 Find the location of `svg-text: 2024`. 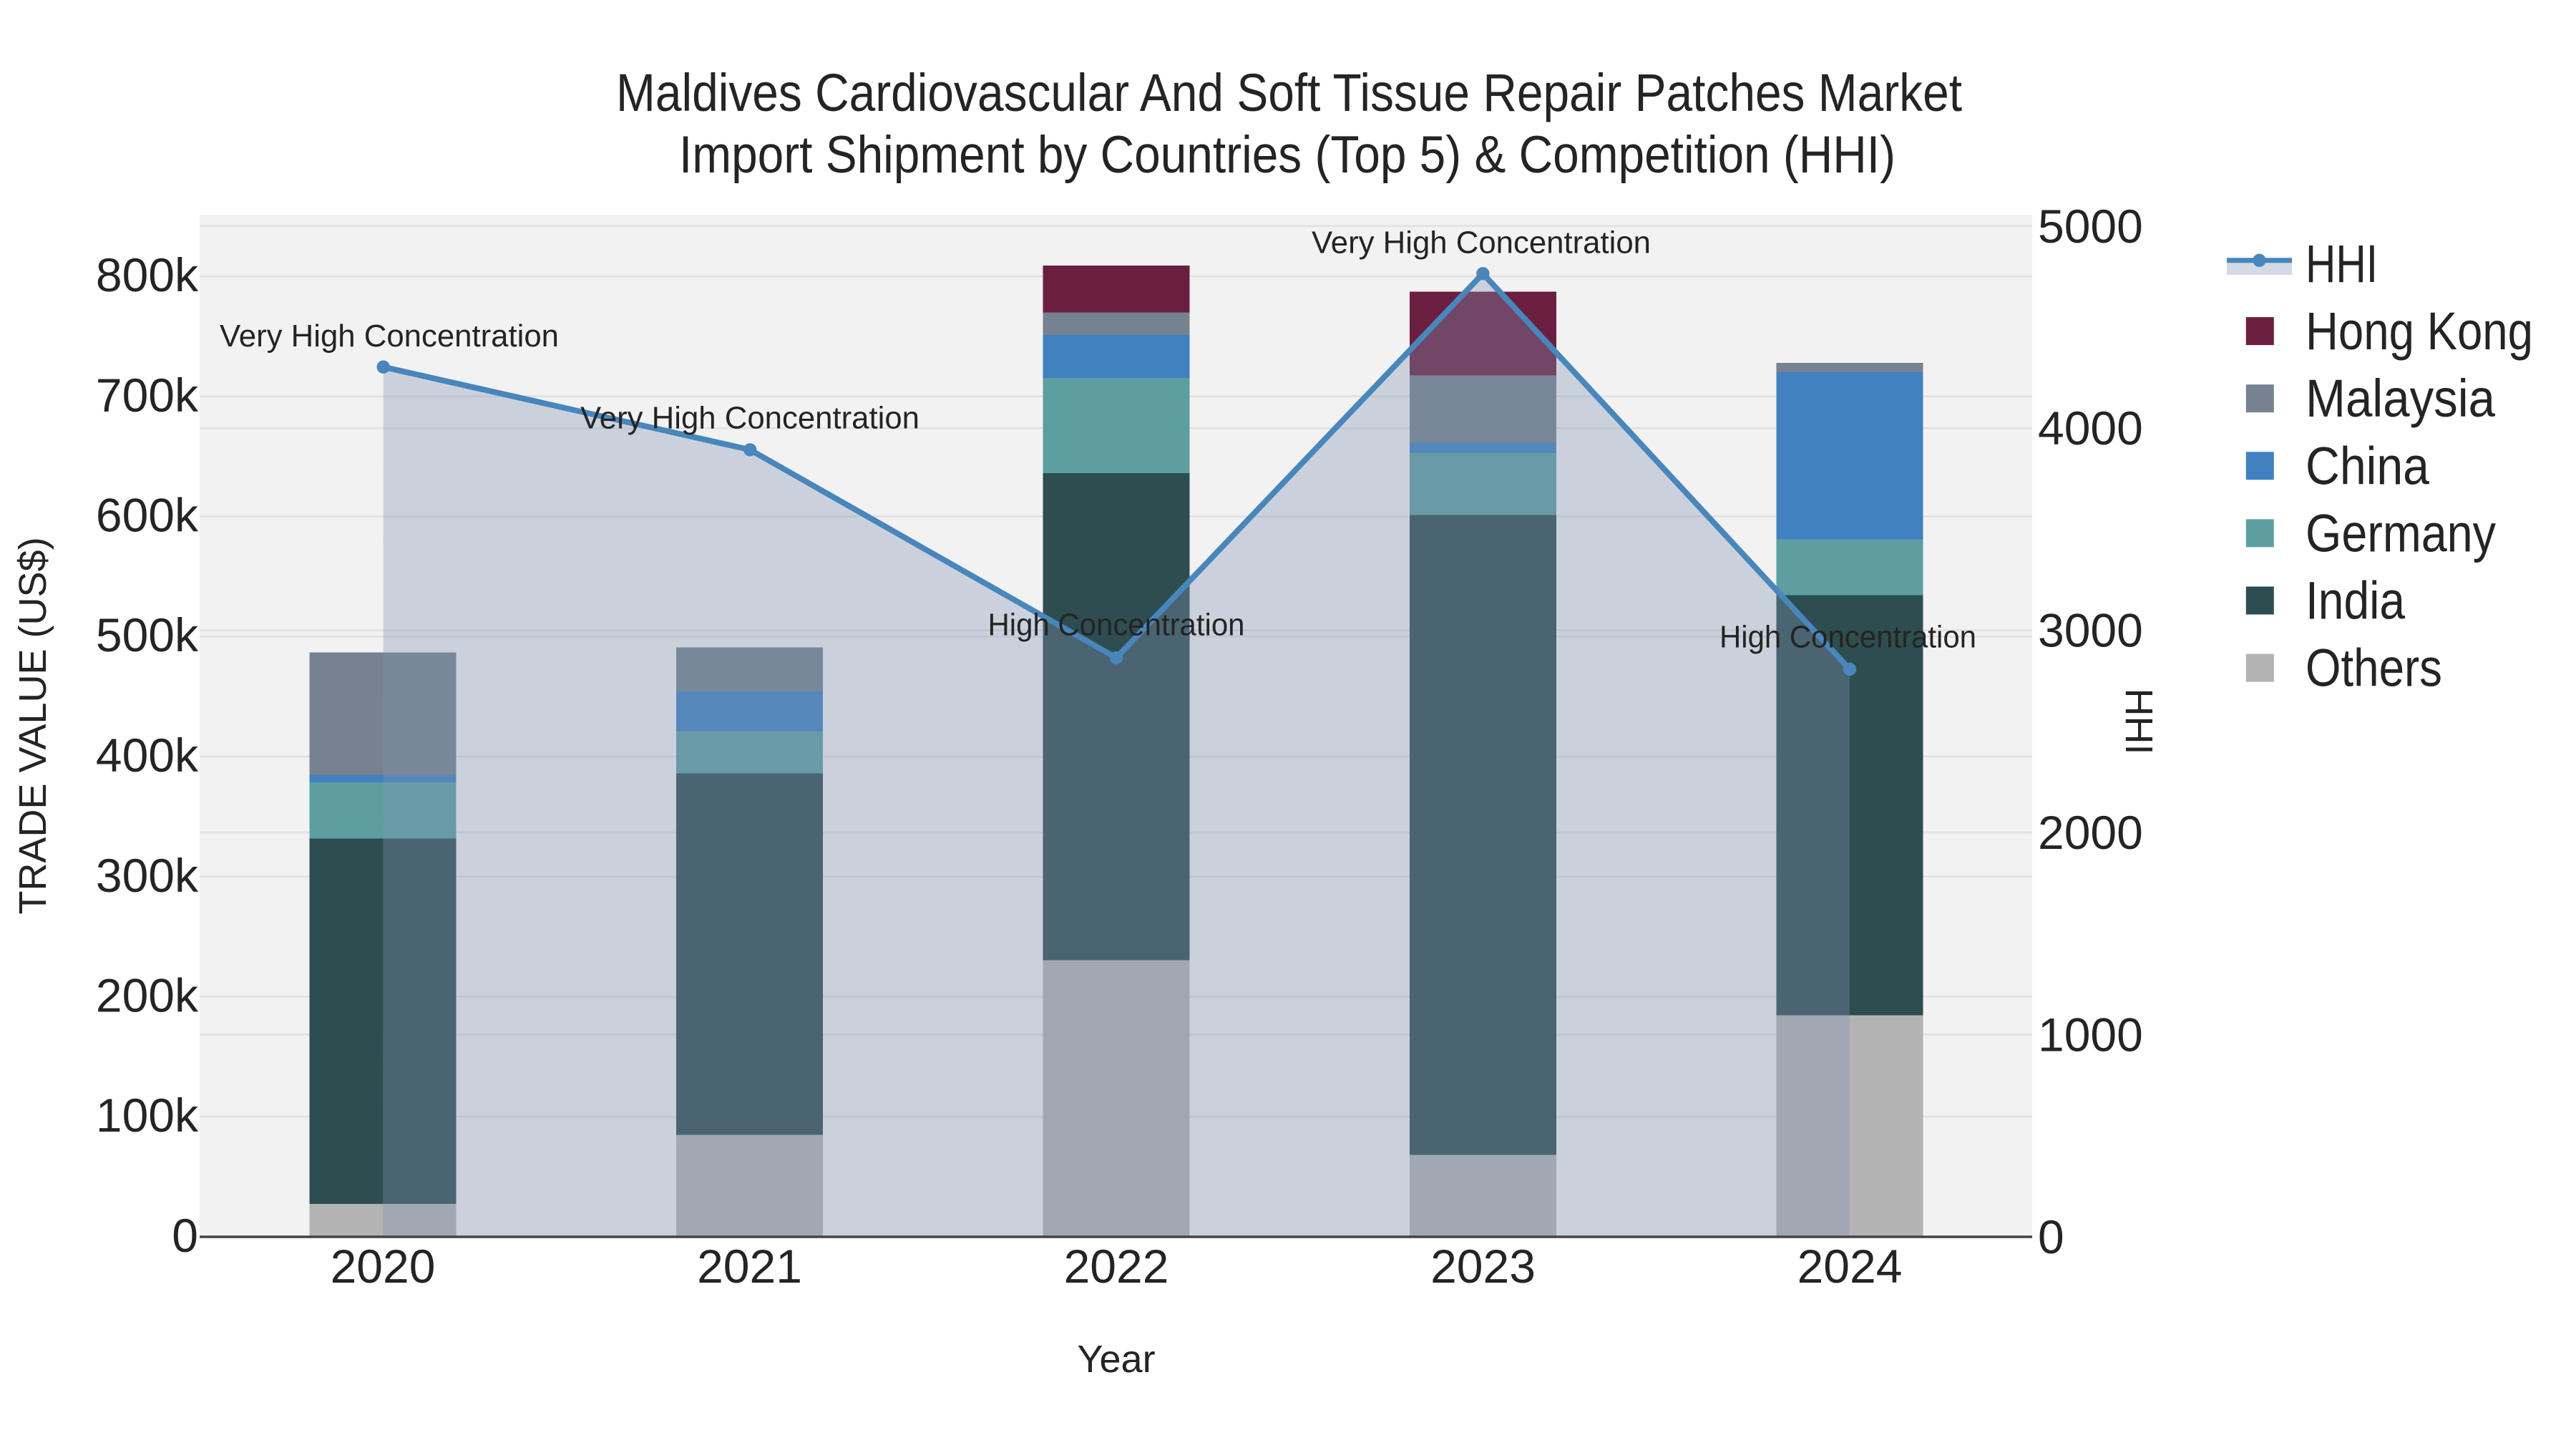

svg-text: 2024 is located at coordinates (1850, 1266).